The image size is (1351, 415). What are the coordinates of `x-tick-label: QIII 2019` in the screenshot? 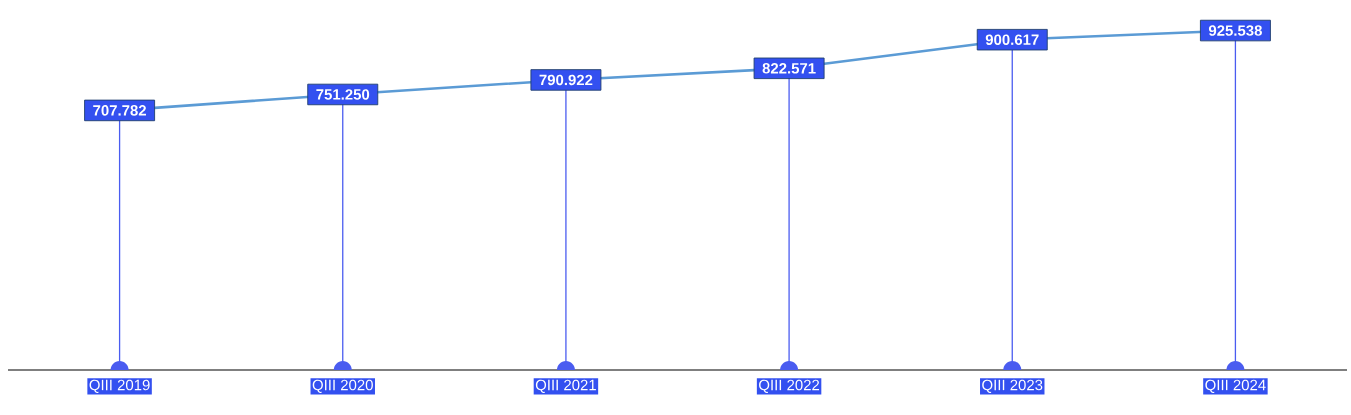 It's located at (119, 386).